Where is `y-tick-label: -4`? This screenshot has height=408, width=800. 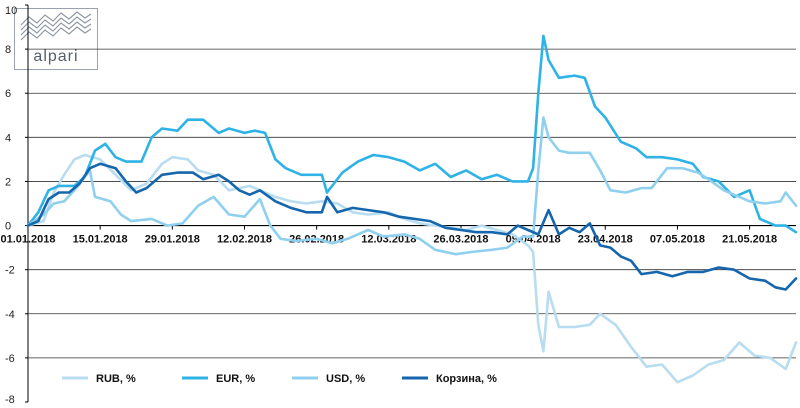 y-tick-label: -4 is located at coordinates (10, 315).